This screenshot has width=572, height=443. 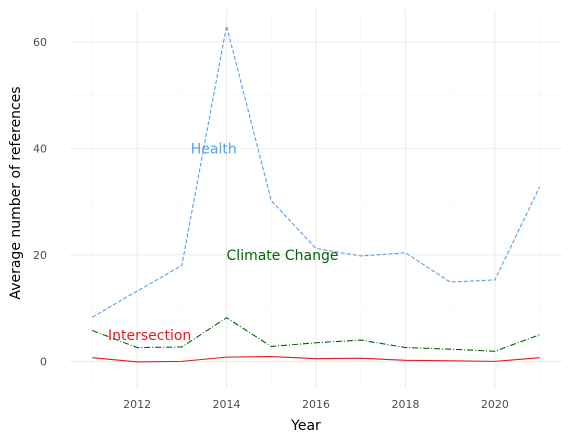 I want to click on series-line-climate-change, so click(x=316, y=334).